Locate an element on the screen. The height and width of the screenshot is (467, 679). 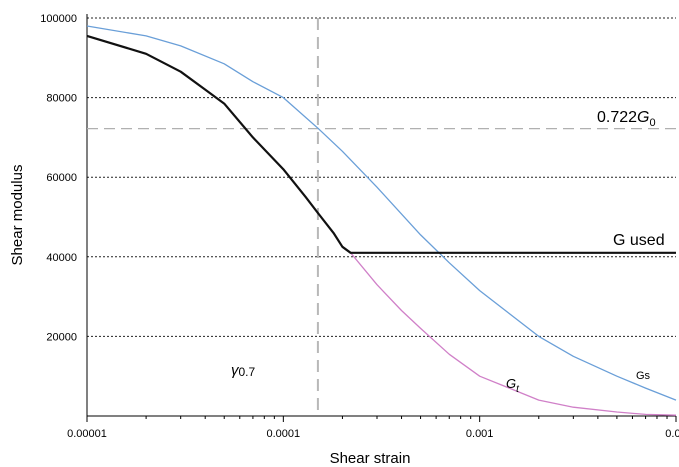
g-used-label: G used is located at coordinates (639, 240).